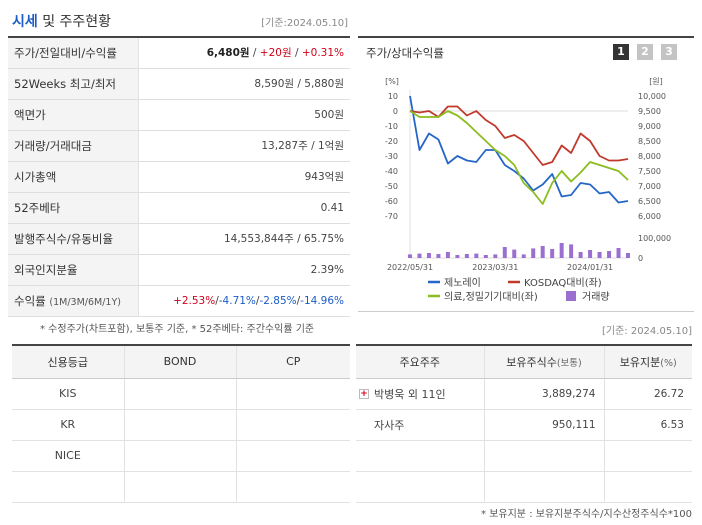  I want to click on x-tick-label: 2023/03/31, so click(495, 267).